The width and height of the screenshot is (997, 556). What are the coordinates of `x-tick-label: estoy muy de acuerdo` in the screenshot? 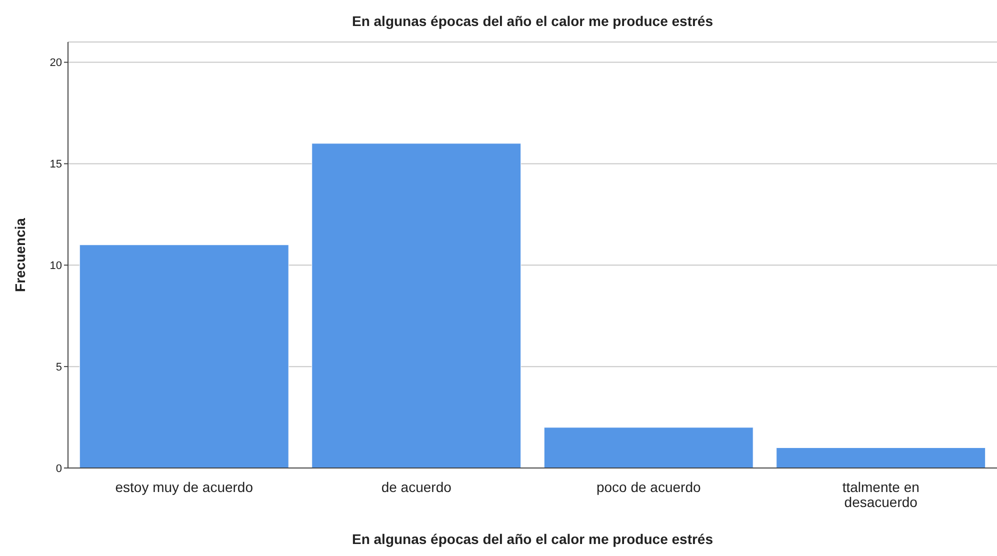 It's located at (184, 487).